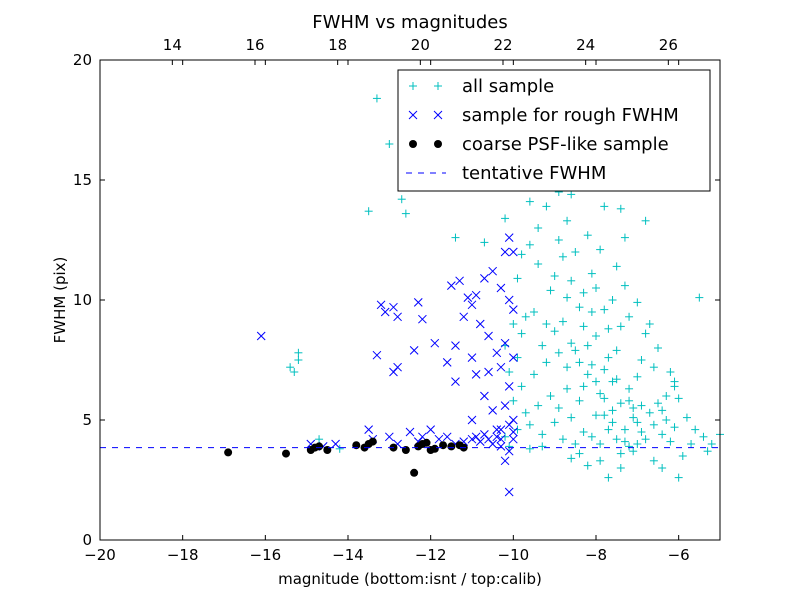 The width and height of the screenshot is (800, 600). What do you see at coordinates (425, 144) in the screenshot?
I see `legend-marker-psf-like` at bounding box center [425, 144].